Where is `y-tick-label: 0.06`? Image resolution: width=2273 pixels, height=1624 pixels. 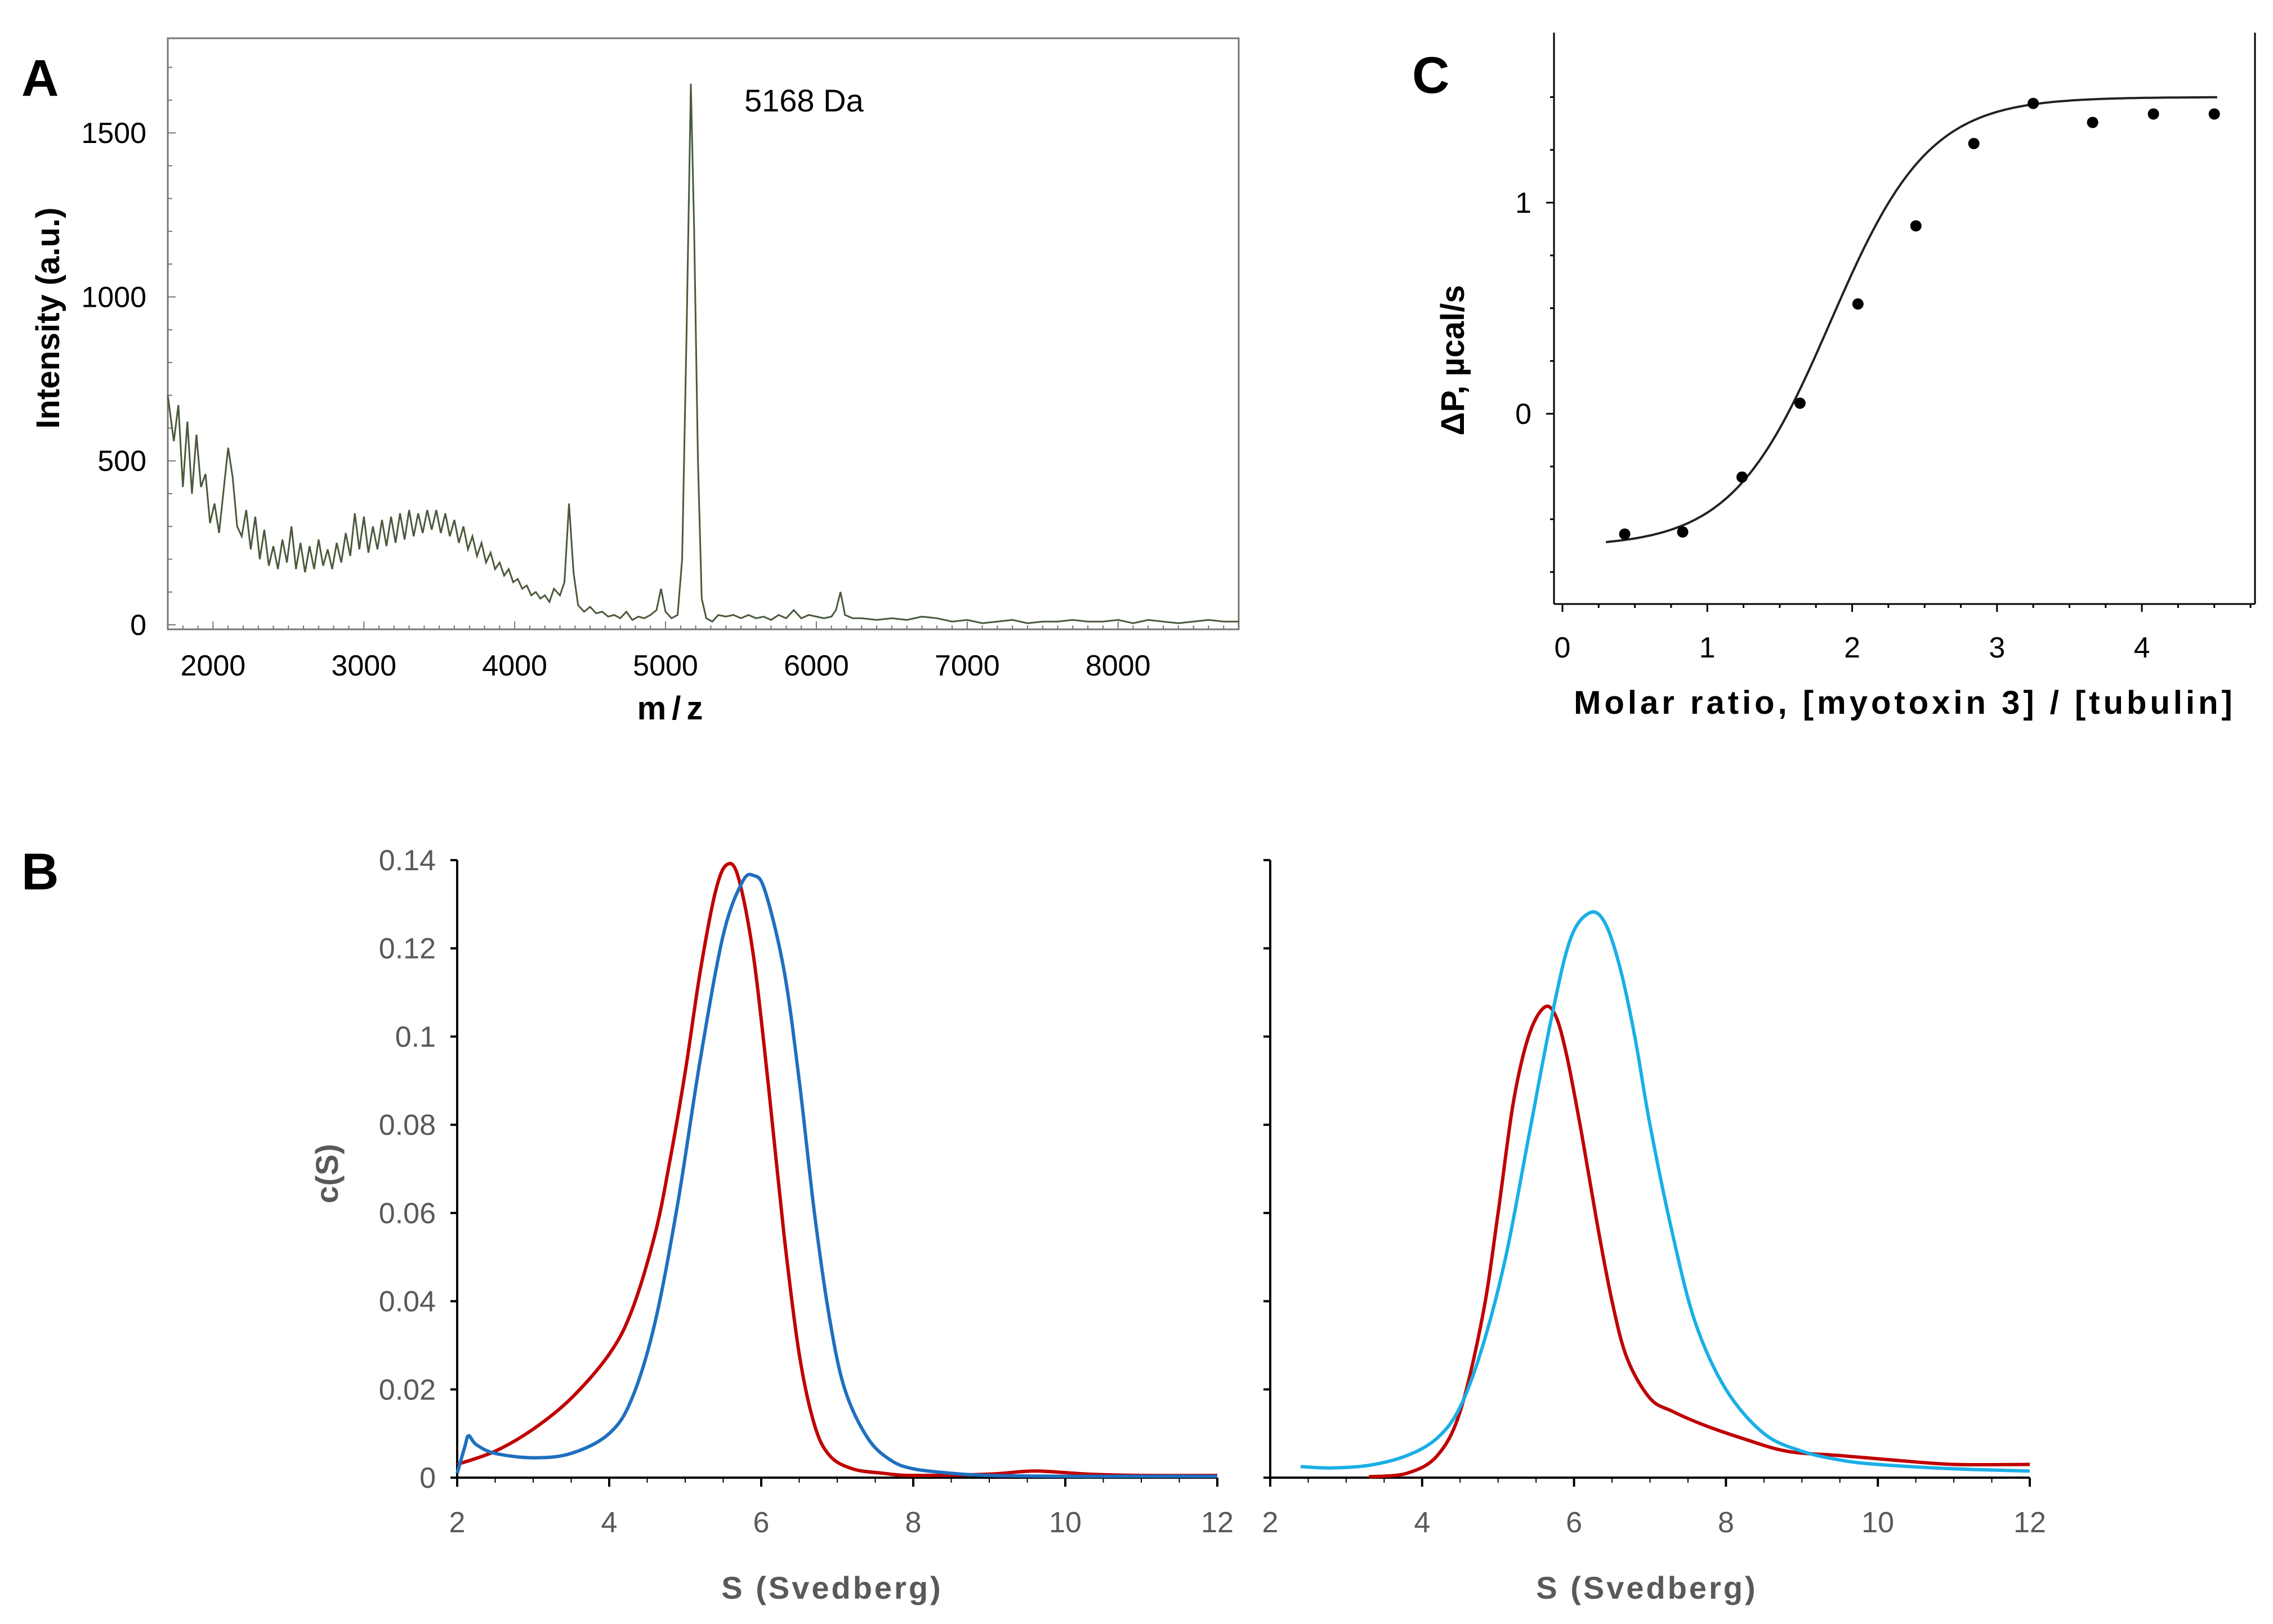
y-tick-label: 0.06 is located at coordinates (407, 1213).